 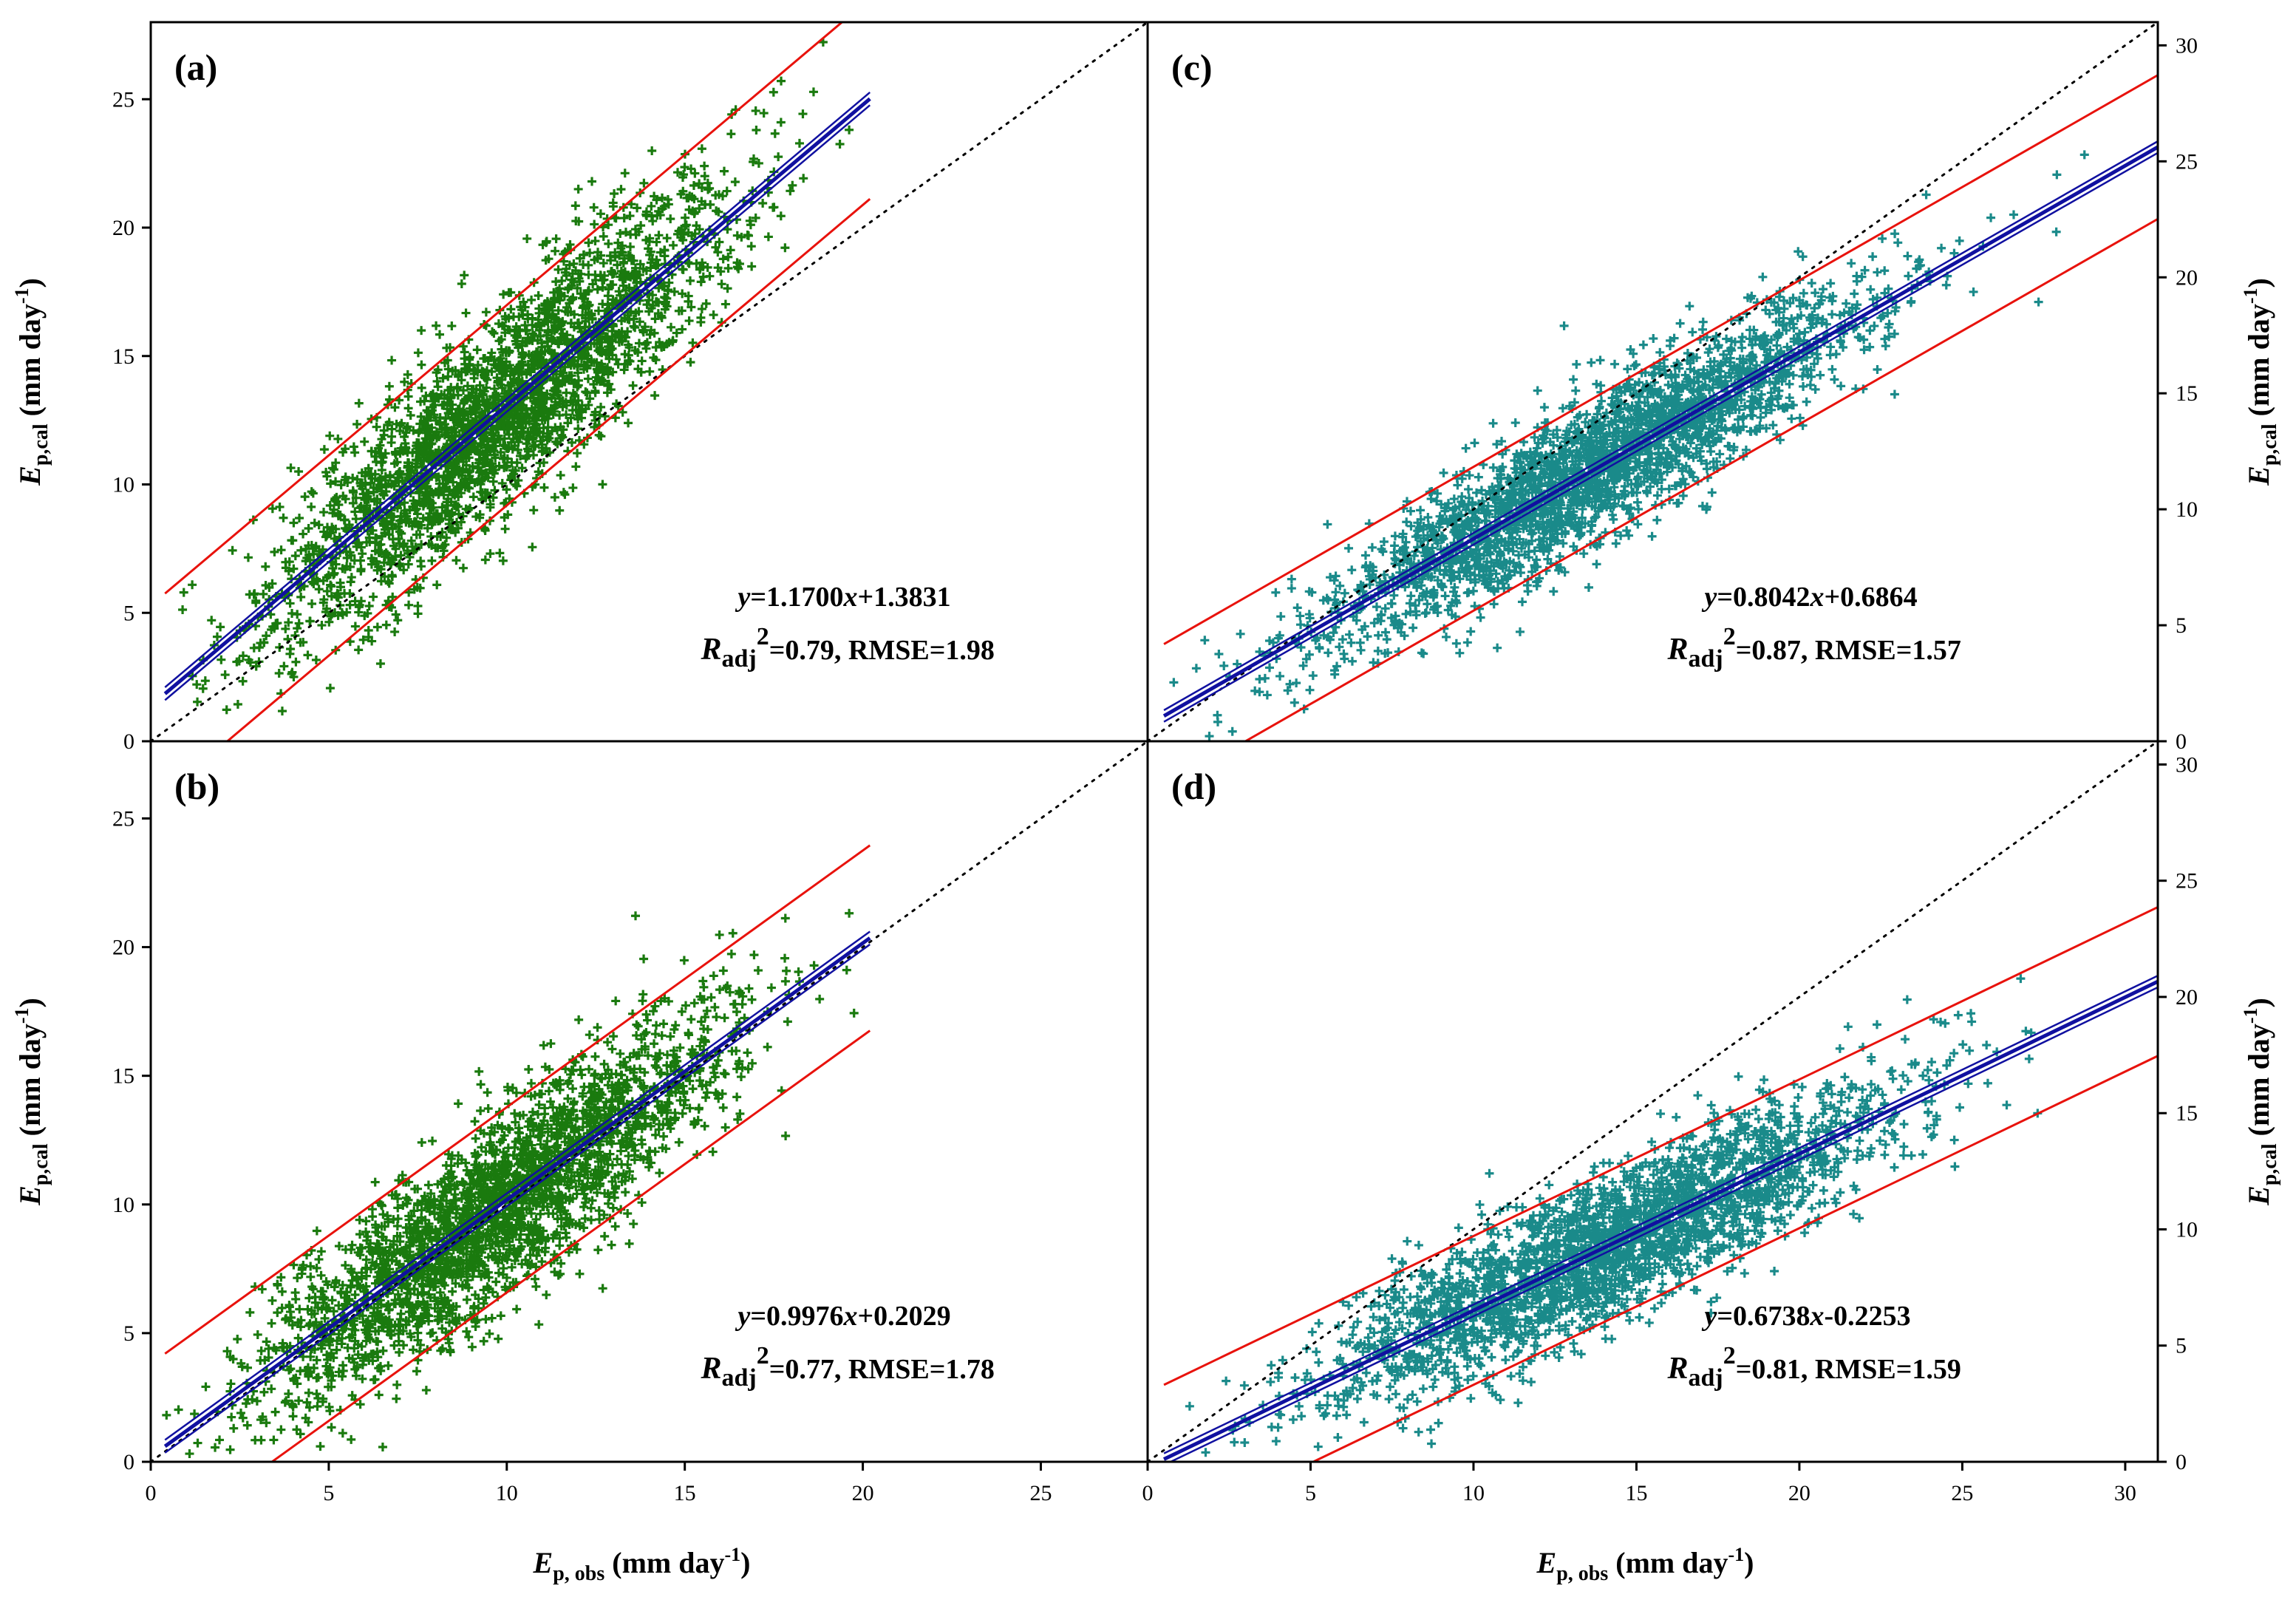 What do you see at coordinates (548, 469) in the screenshot?
I see `prediction-lower-line` at bounding box center [548, 469].